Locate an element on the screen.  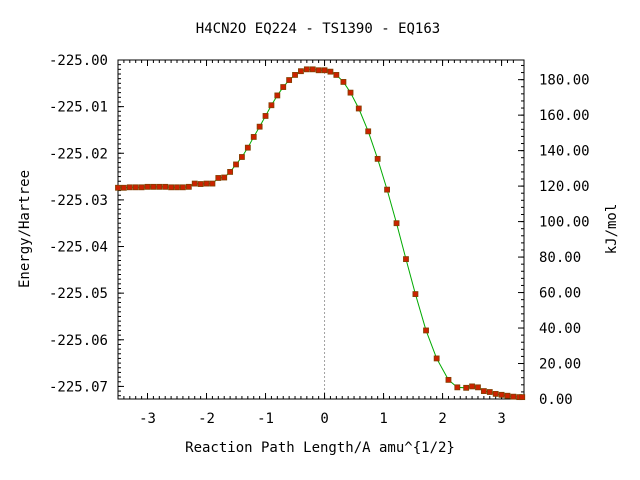
x-tick-label: -1 is located at coordinates (265, 419).